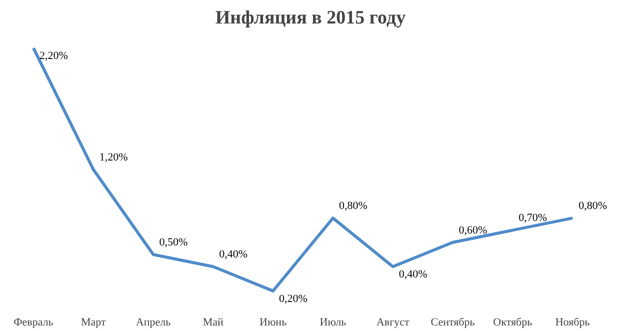  What do you see at coordinates (53, 56) in the screenshot?
I see `data-label: 2,20%` at bounding box center [53, 56].